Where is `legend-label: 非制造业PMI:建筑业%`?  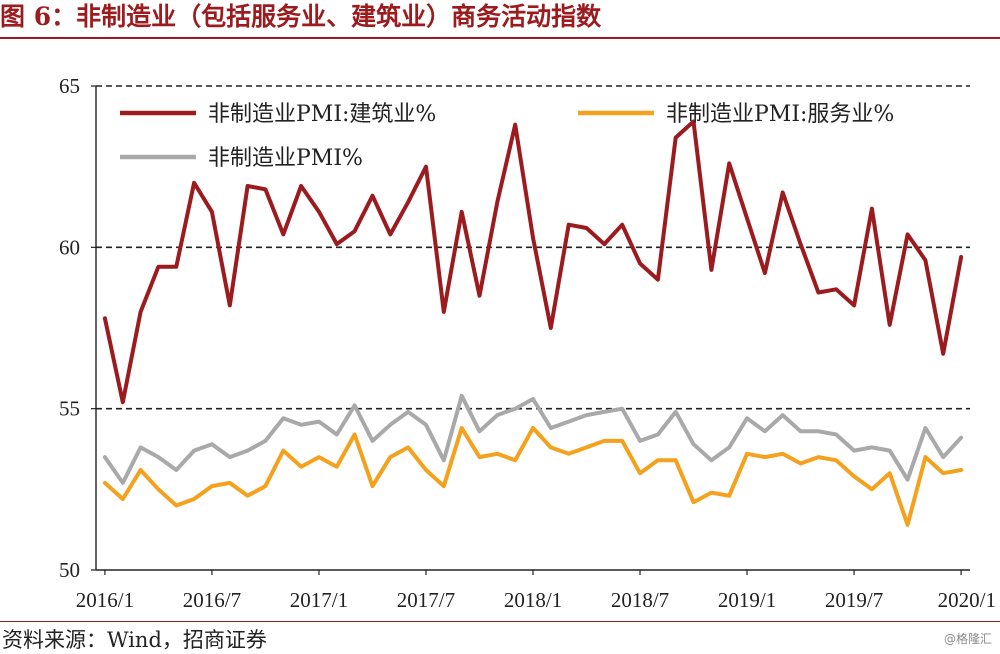
legend-label: 非制造业PMI:建筑业% is located at coordinates (322, 114).